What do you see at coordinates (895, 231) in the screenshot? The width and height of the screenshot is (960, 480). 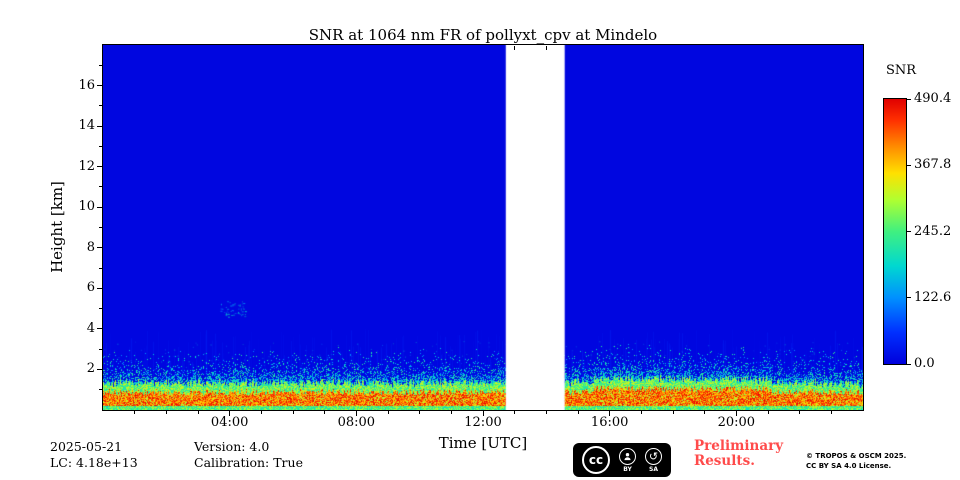 I see `colorbar` at bounding box center [895, 231].